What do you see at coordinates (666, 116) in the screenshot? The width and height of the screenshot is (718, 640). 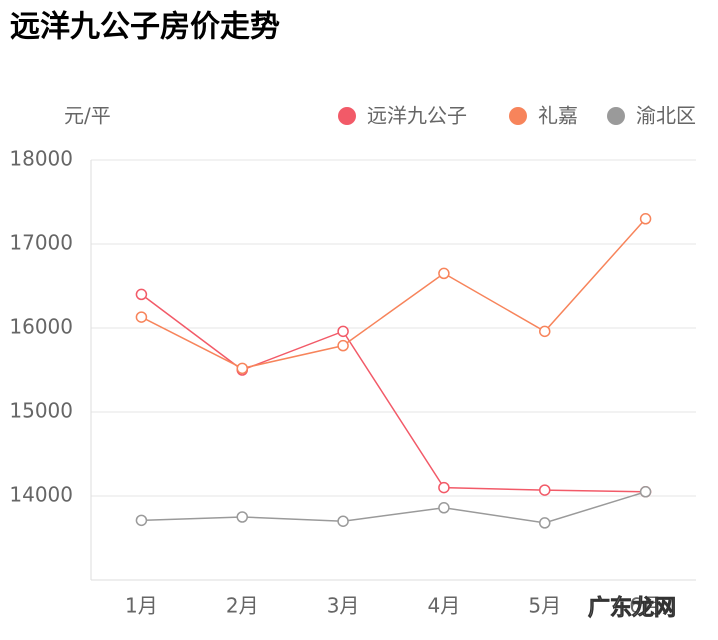 I see `legend-label: 渝北区` at bounding box center [666, 116].